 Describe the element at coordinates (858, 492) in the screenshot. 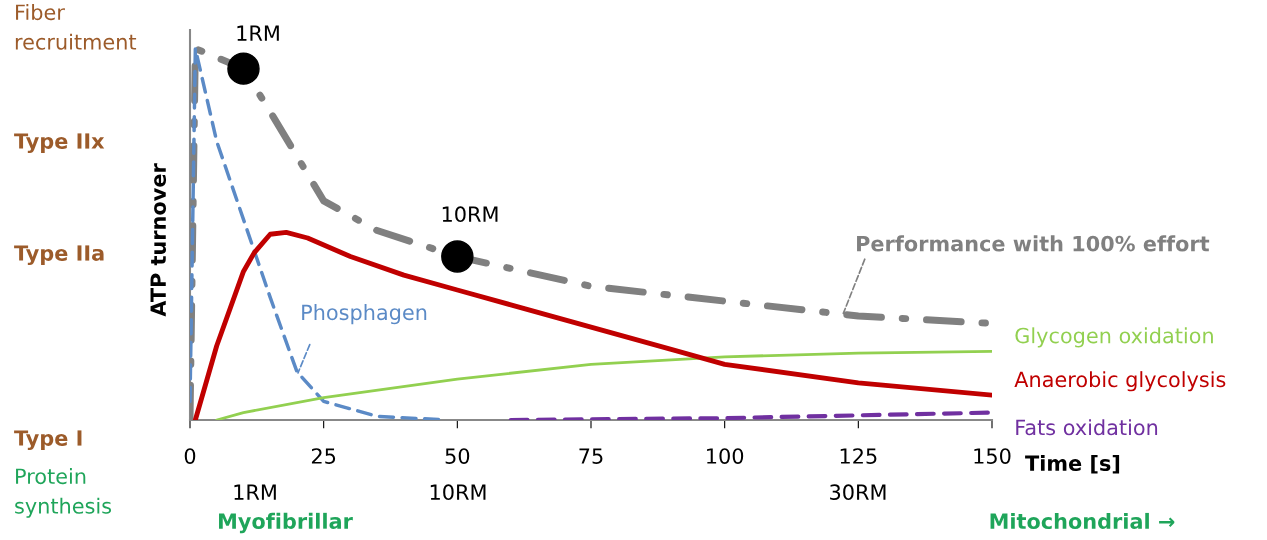

I see `text: 30RM` at that location.